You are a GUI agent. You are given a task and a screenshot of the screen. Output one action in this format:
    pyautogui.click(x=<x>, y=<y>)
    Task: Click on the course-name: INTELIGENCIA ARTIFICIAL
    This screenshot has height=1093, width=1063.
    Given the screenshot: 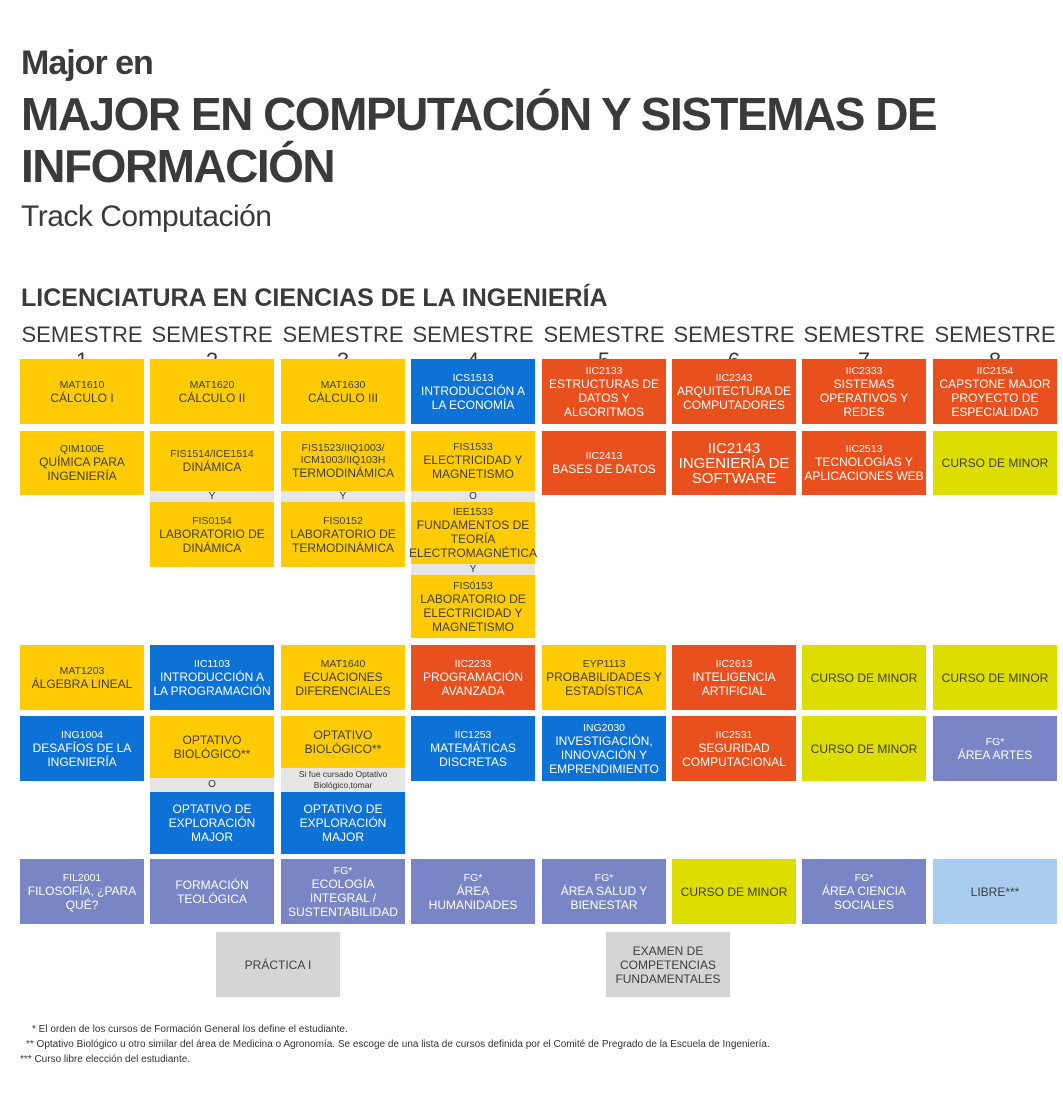 What is the action you would take?
    pyautogui.click(x=734, y=683)
    